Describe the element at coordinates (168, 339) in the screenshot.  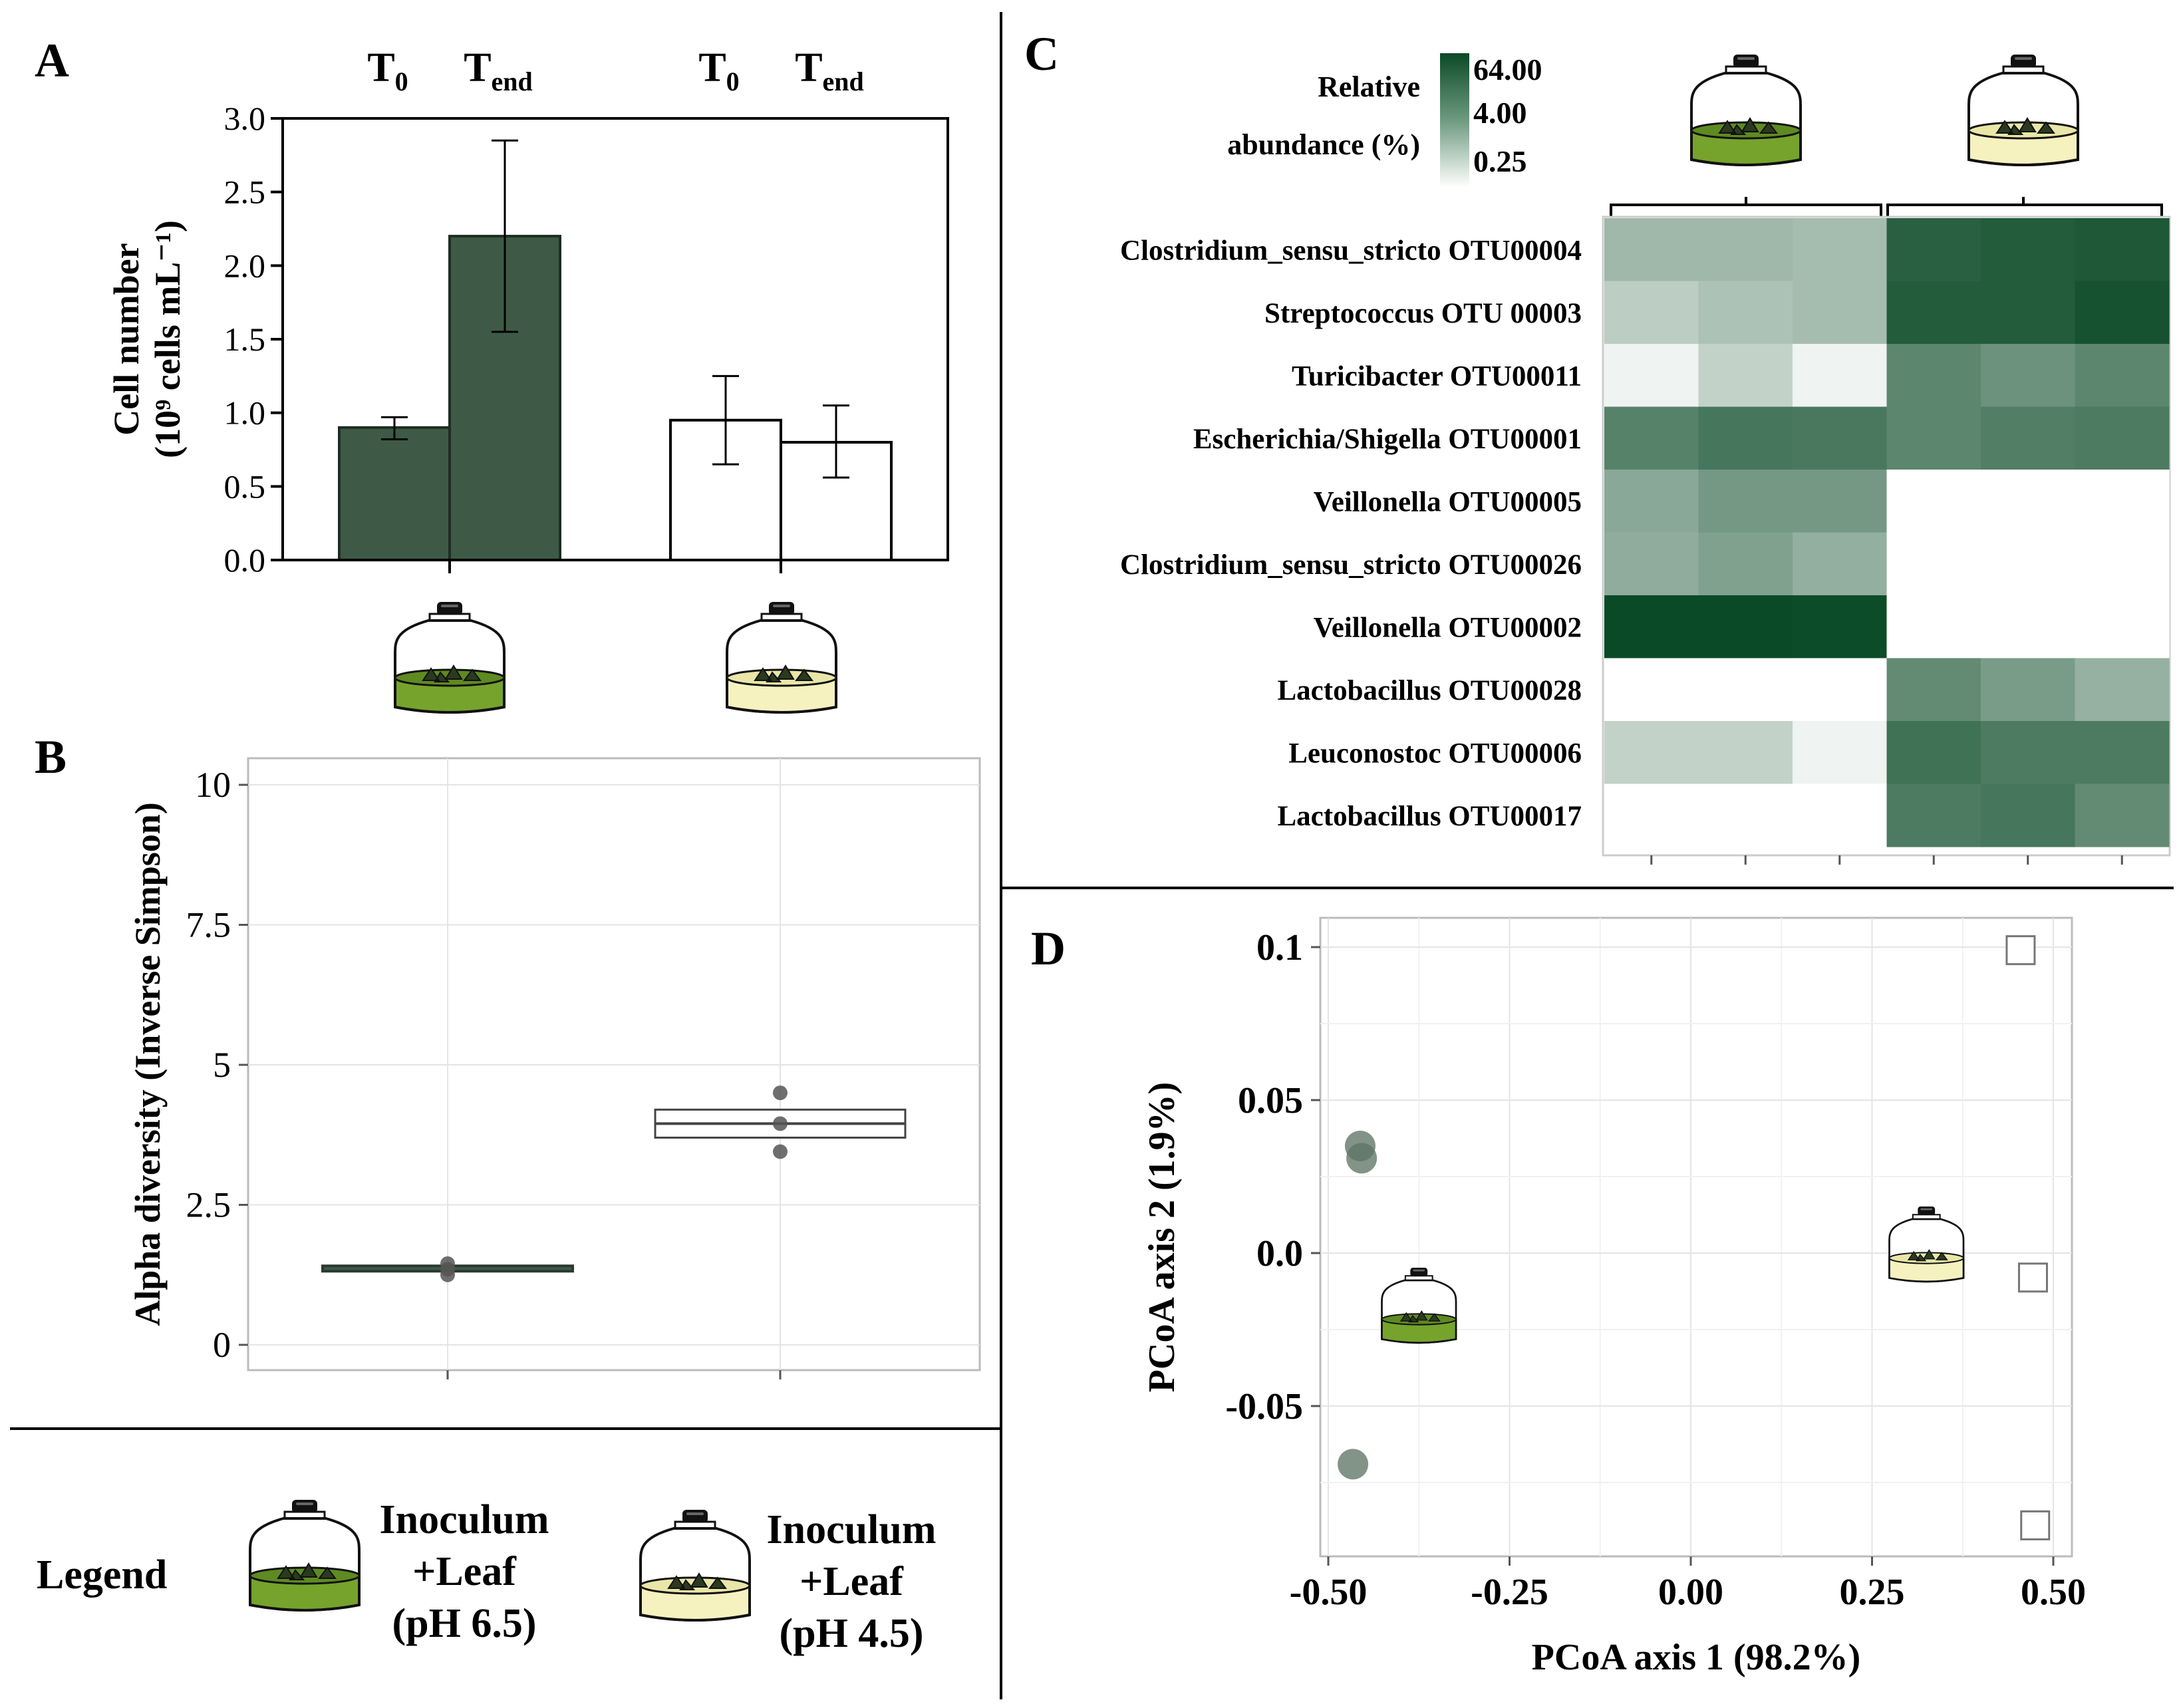
I see `panel-a-y-label-line2: (10⁹ cells mL⁻¹)` at that location.